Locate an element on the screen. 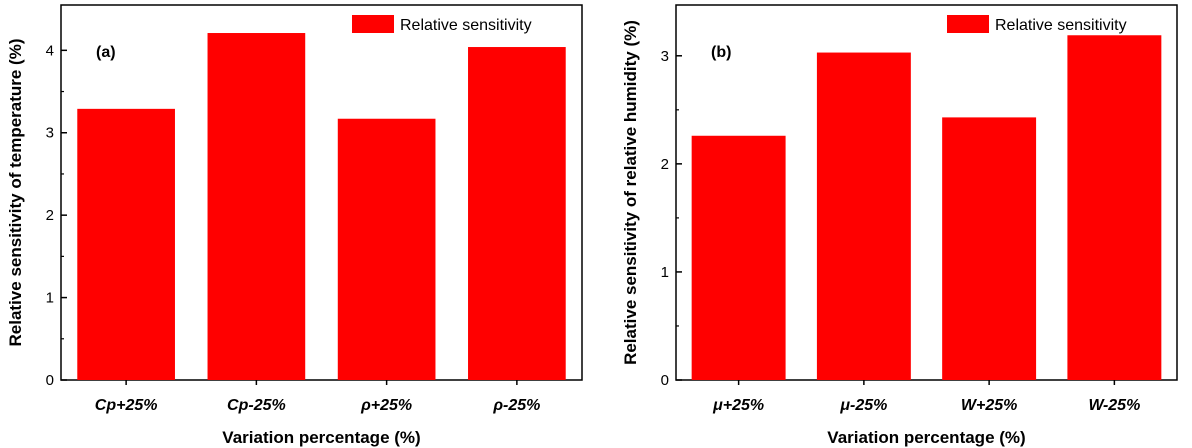 Image resolution: width=1192 pixels, height=448 pixels. y-tick-label-b-2: 2 is located at coordinates (665, 164).